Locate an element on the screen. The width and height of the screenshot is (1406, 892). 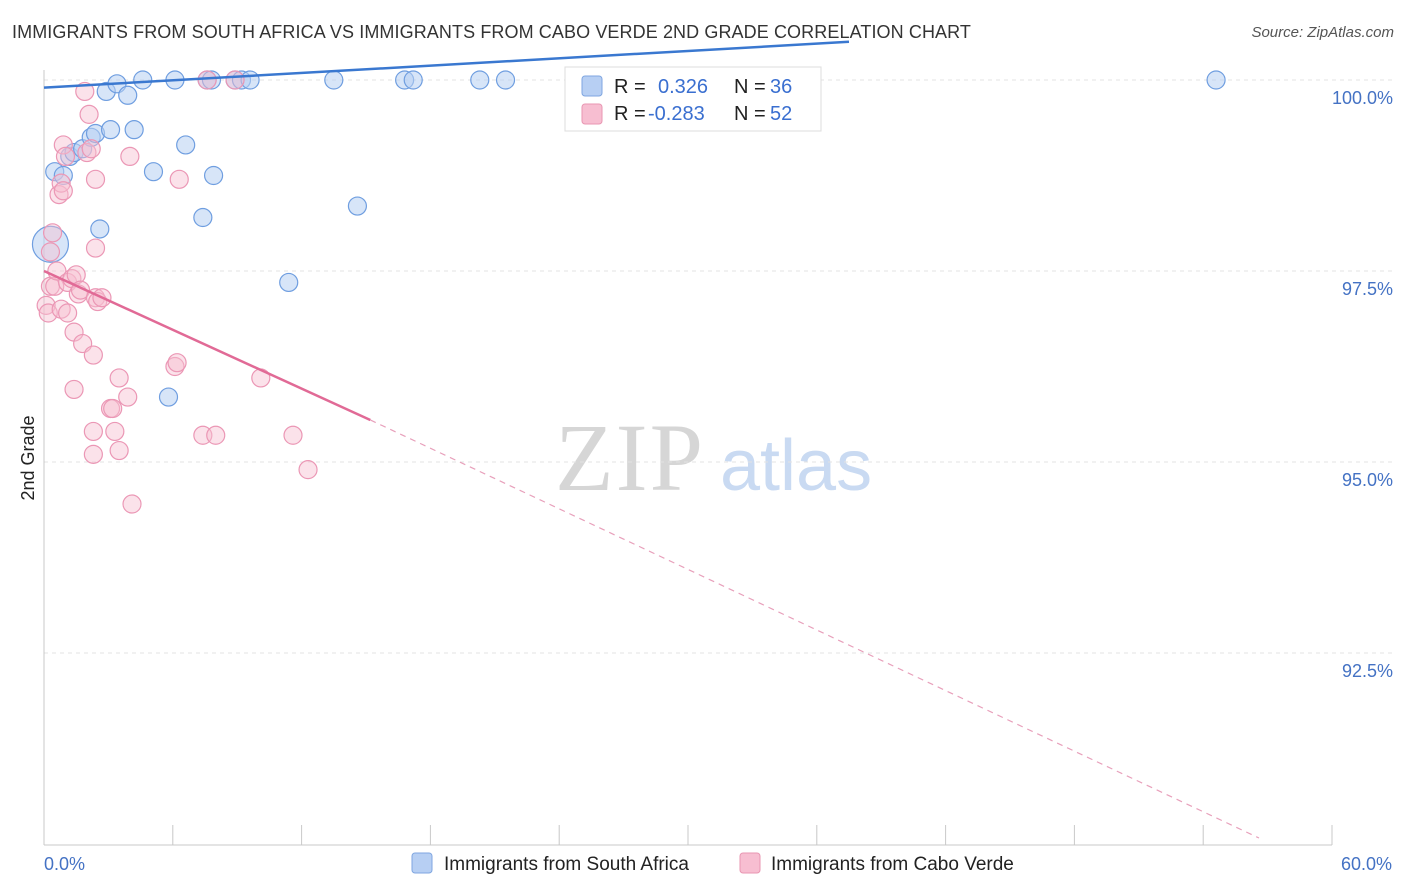
stats-legend-box is located at coordinates (693, 99).